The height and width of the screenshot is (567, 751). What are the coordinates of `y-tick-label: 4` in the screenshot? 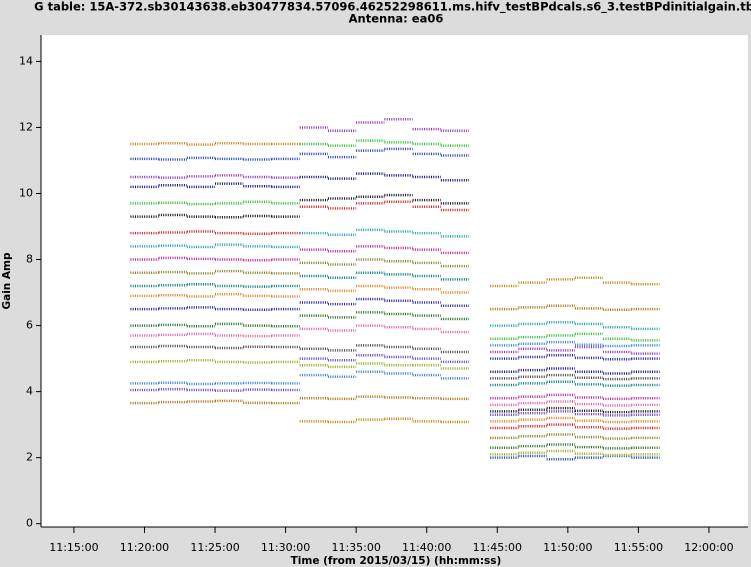 It's located at (29, 391).